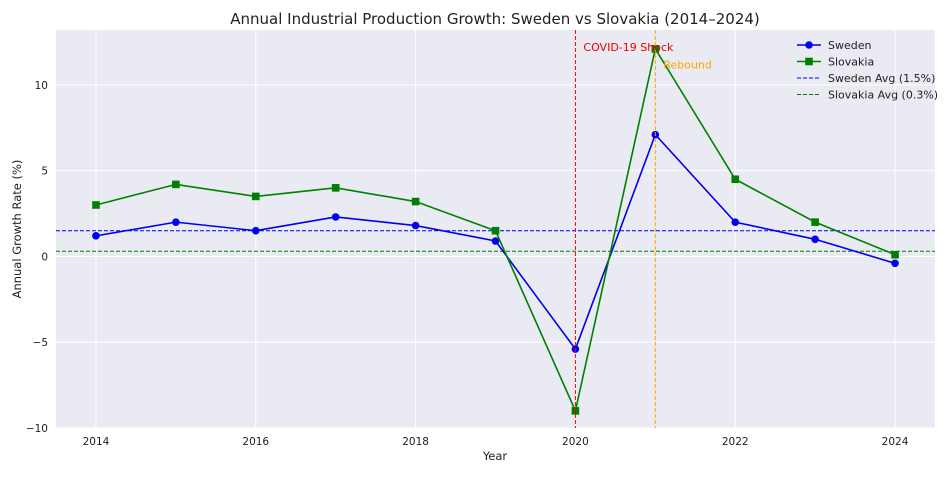 The width and height of the screenshot is (949, 481). Describe the element at coordinates (735, 442) in the screenshot. I see `x-tick-label: 2022` at that location.